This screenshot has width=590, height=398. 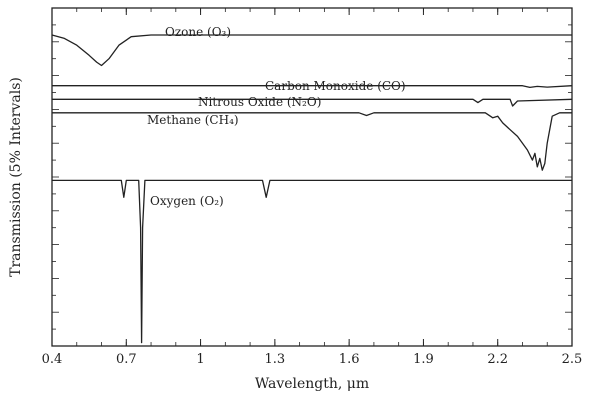 I want to click on x-tick-label: 1.3, so click(x=275, y=359).